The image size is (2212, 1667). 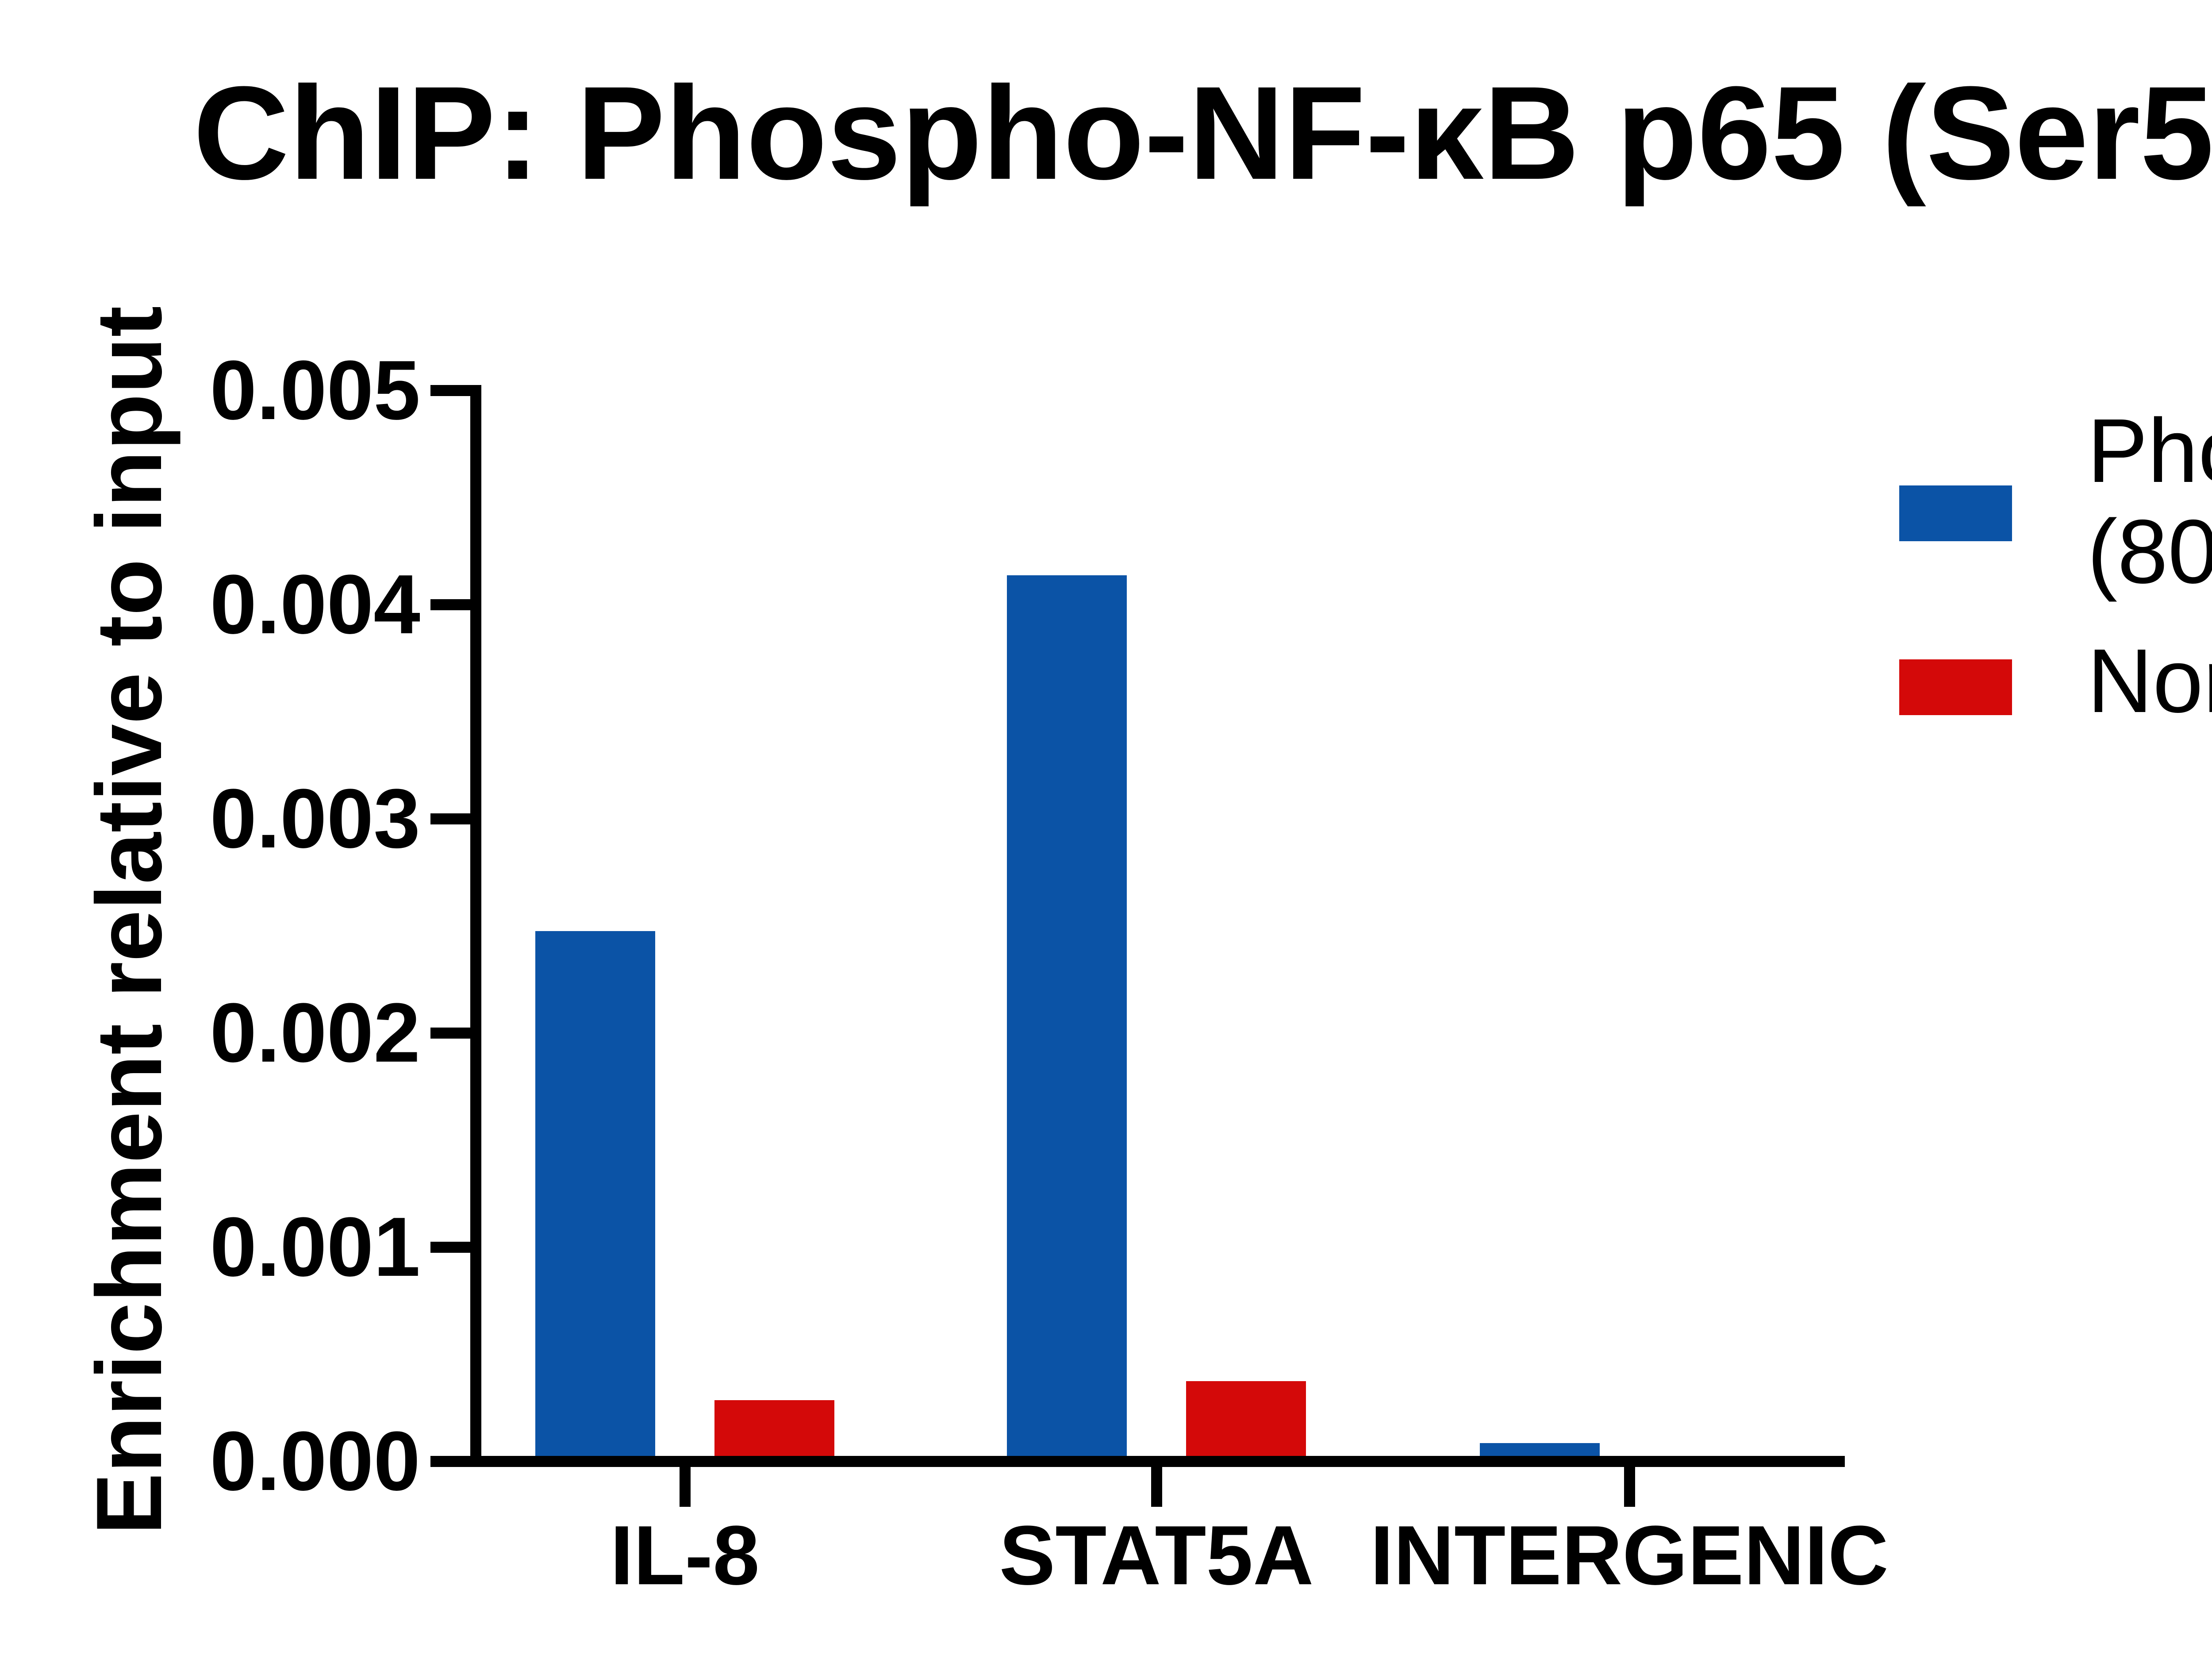 What do you see at coordinates (1540, 1450) in the screenshot?
I see `bar-phospho-intergenic` at bounding box center [1540, 1450].